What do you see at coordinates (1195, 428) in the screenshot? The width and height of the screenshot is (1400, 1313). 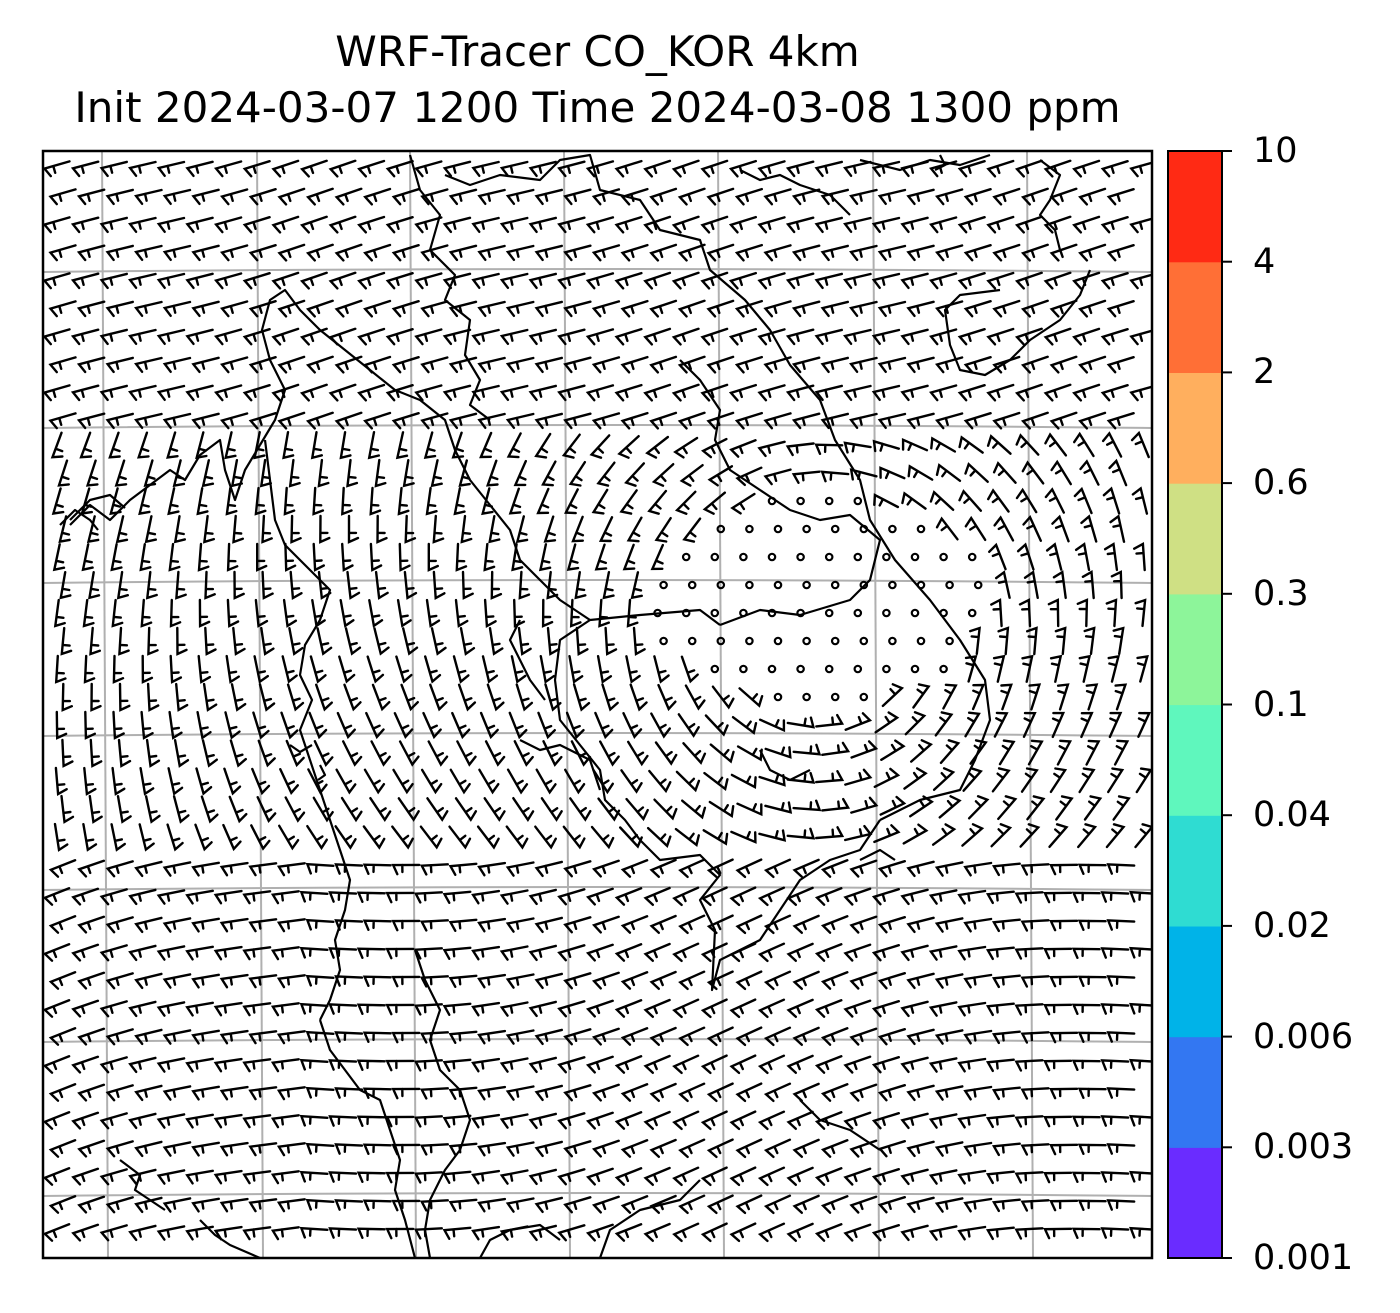 I see `colorbar-segment` at bounding box center [1195, 428].